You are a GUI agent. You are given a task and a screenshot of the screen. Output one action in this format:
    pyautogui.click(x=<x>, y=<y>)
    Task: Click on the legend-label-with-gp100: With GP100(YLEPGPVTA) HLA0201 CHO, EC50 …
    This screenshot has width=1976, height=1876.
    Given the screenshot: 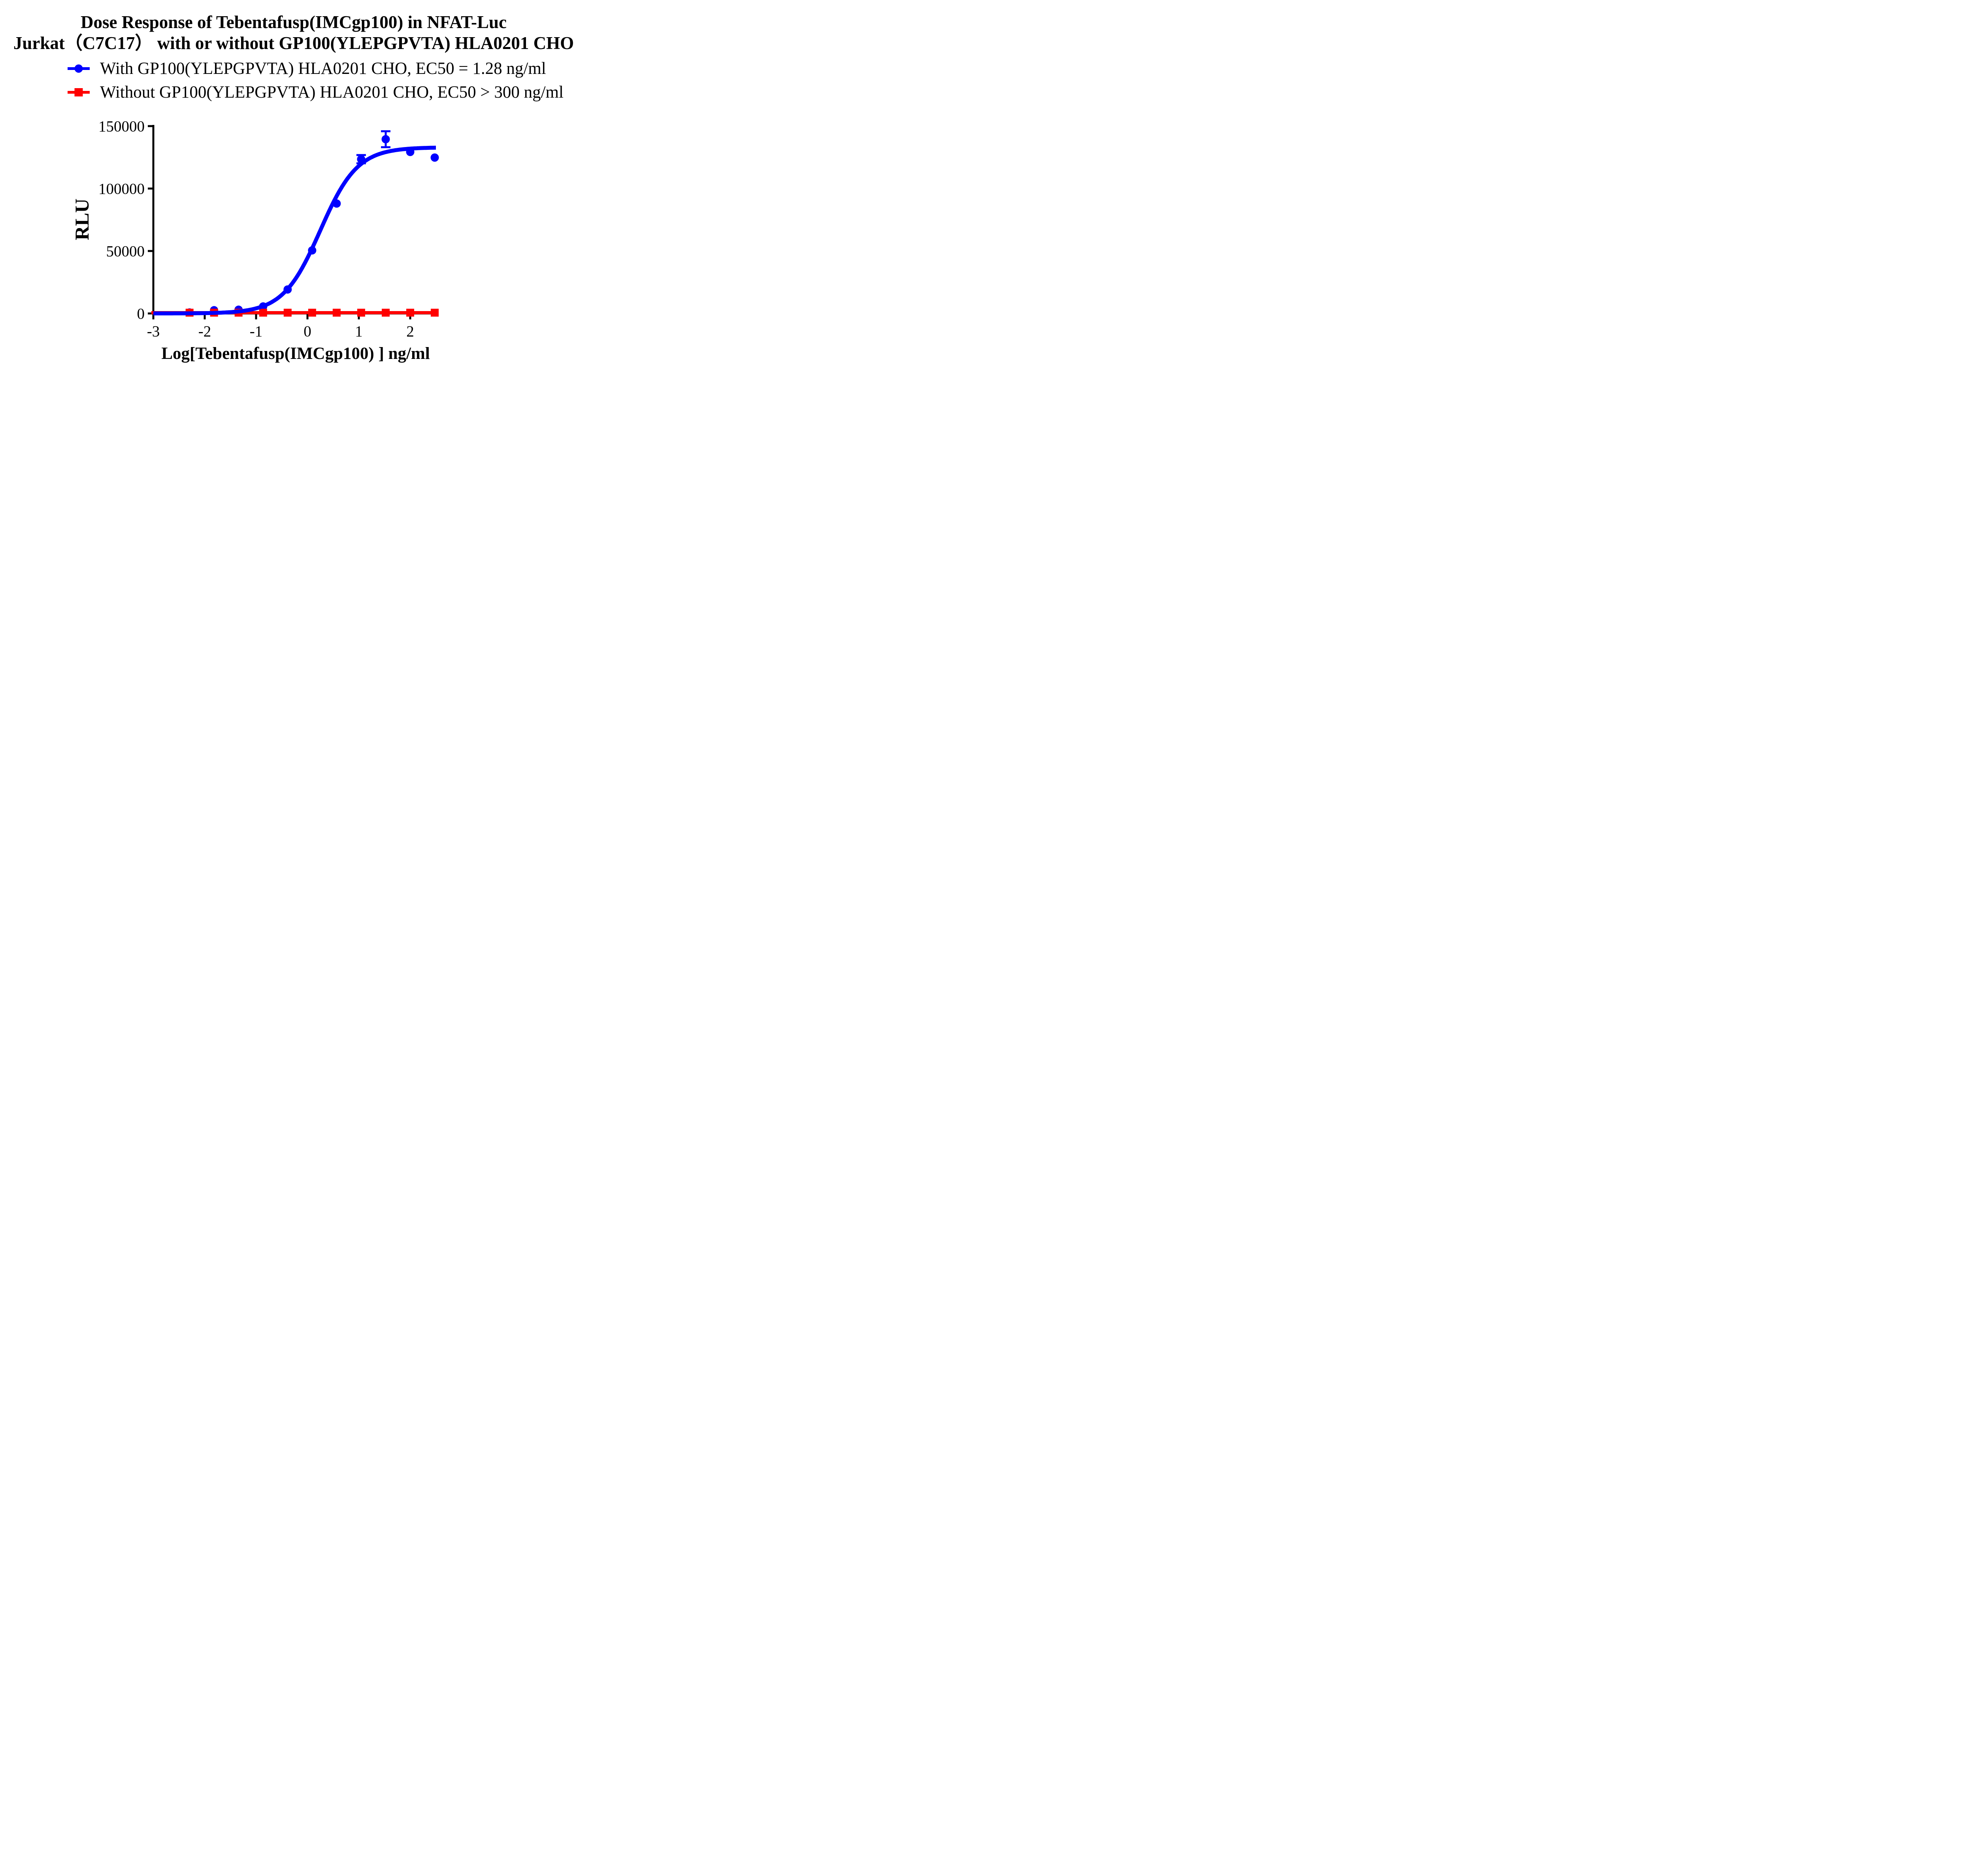 What is the action you would take?
    pyautogui.click(x=323, y=69)
    